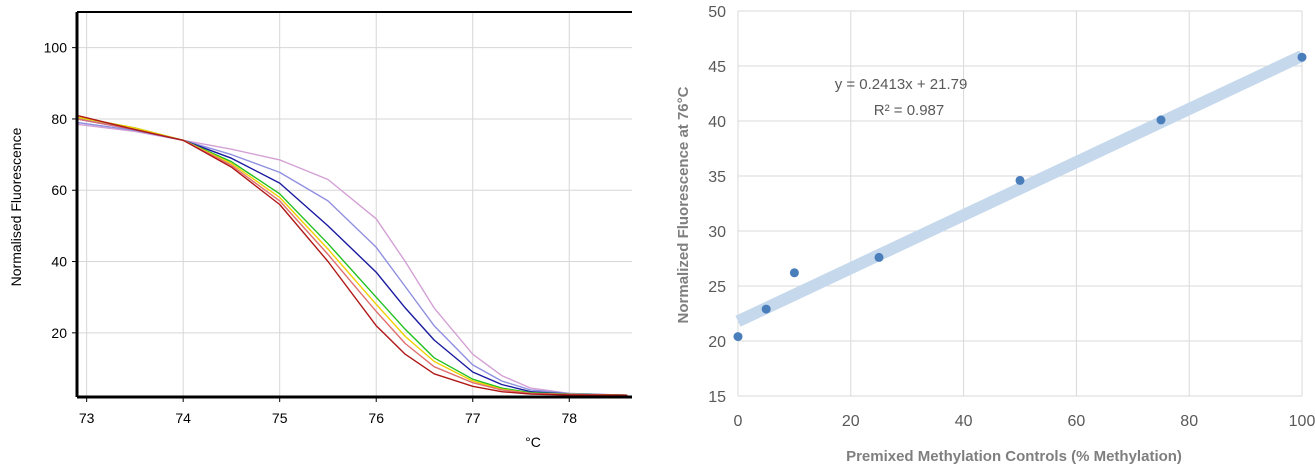  Describe the element at coordinates (851, 421) in the screenshot. I see `scatter-x-tick-label: 20` at that location.